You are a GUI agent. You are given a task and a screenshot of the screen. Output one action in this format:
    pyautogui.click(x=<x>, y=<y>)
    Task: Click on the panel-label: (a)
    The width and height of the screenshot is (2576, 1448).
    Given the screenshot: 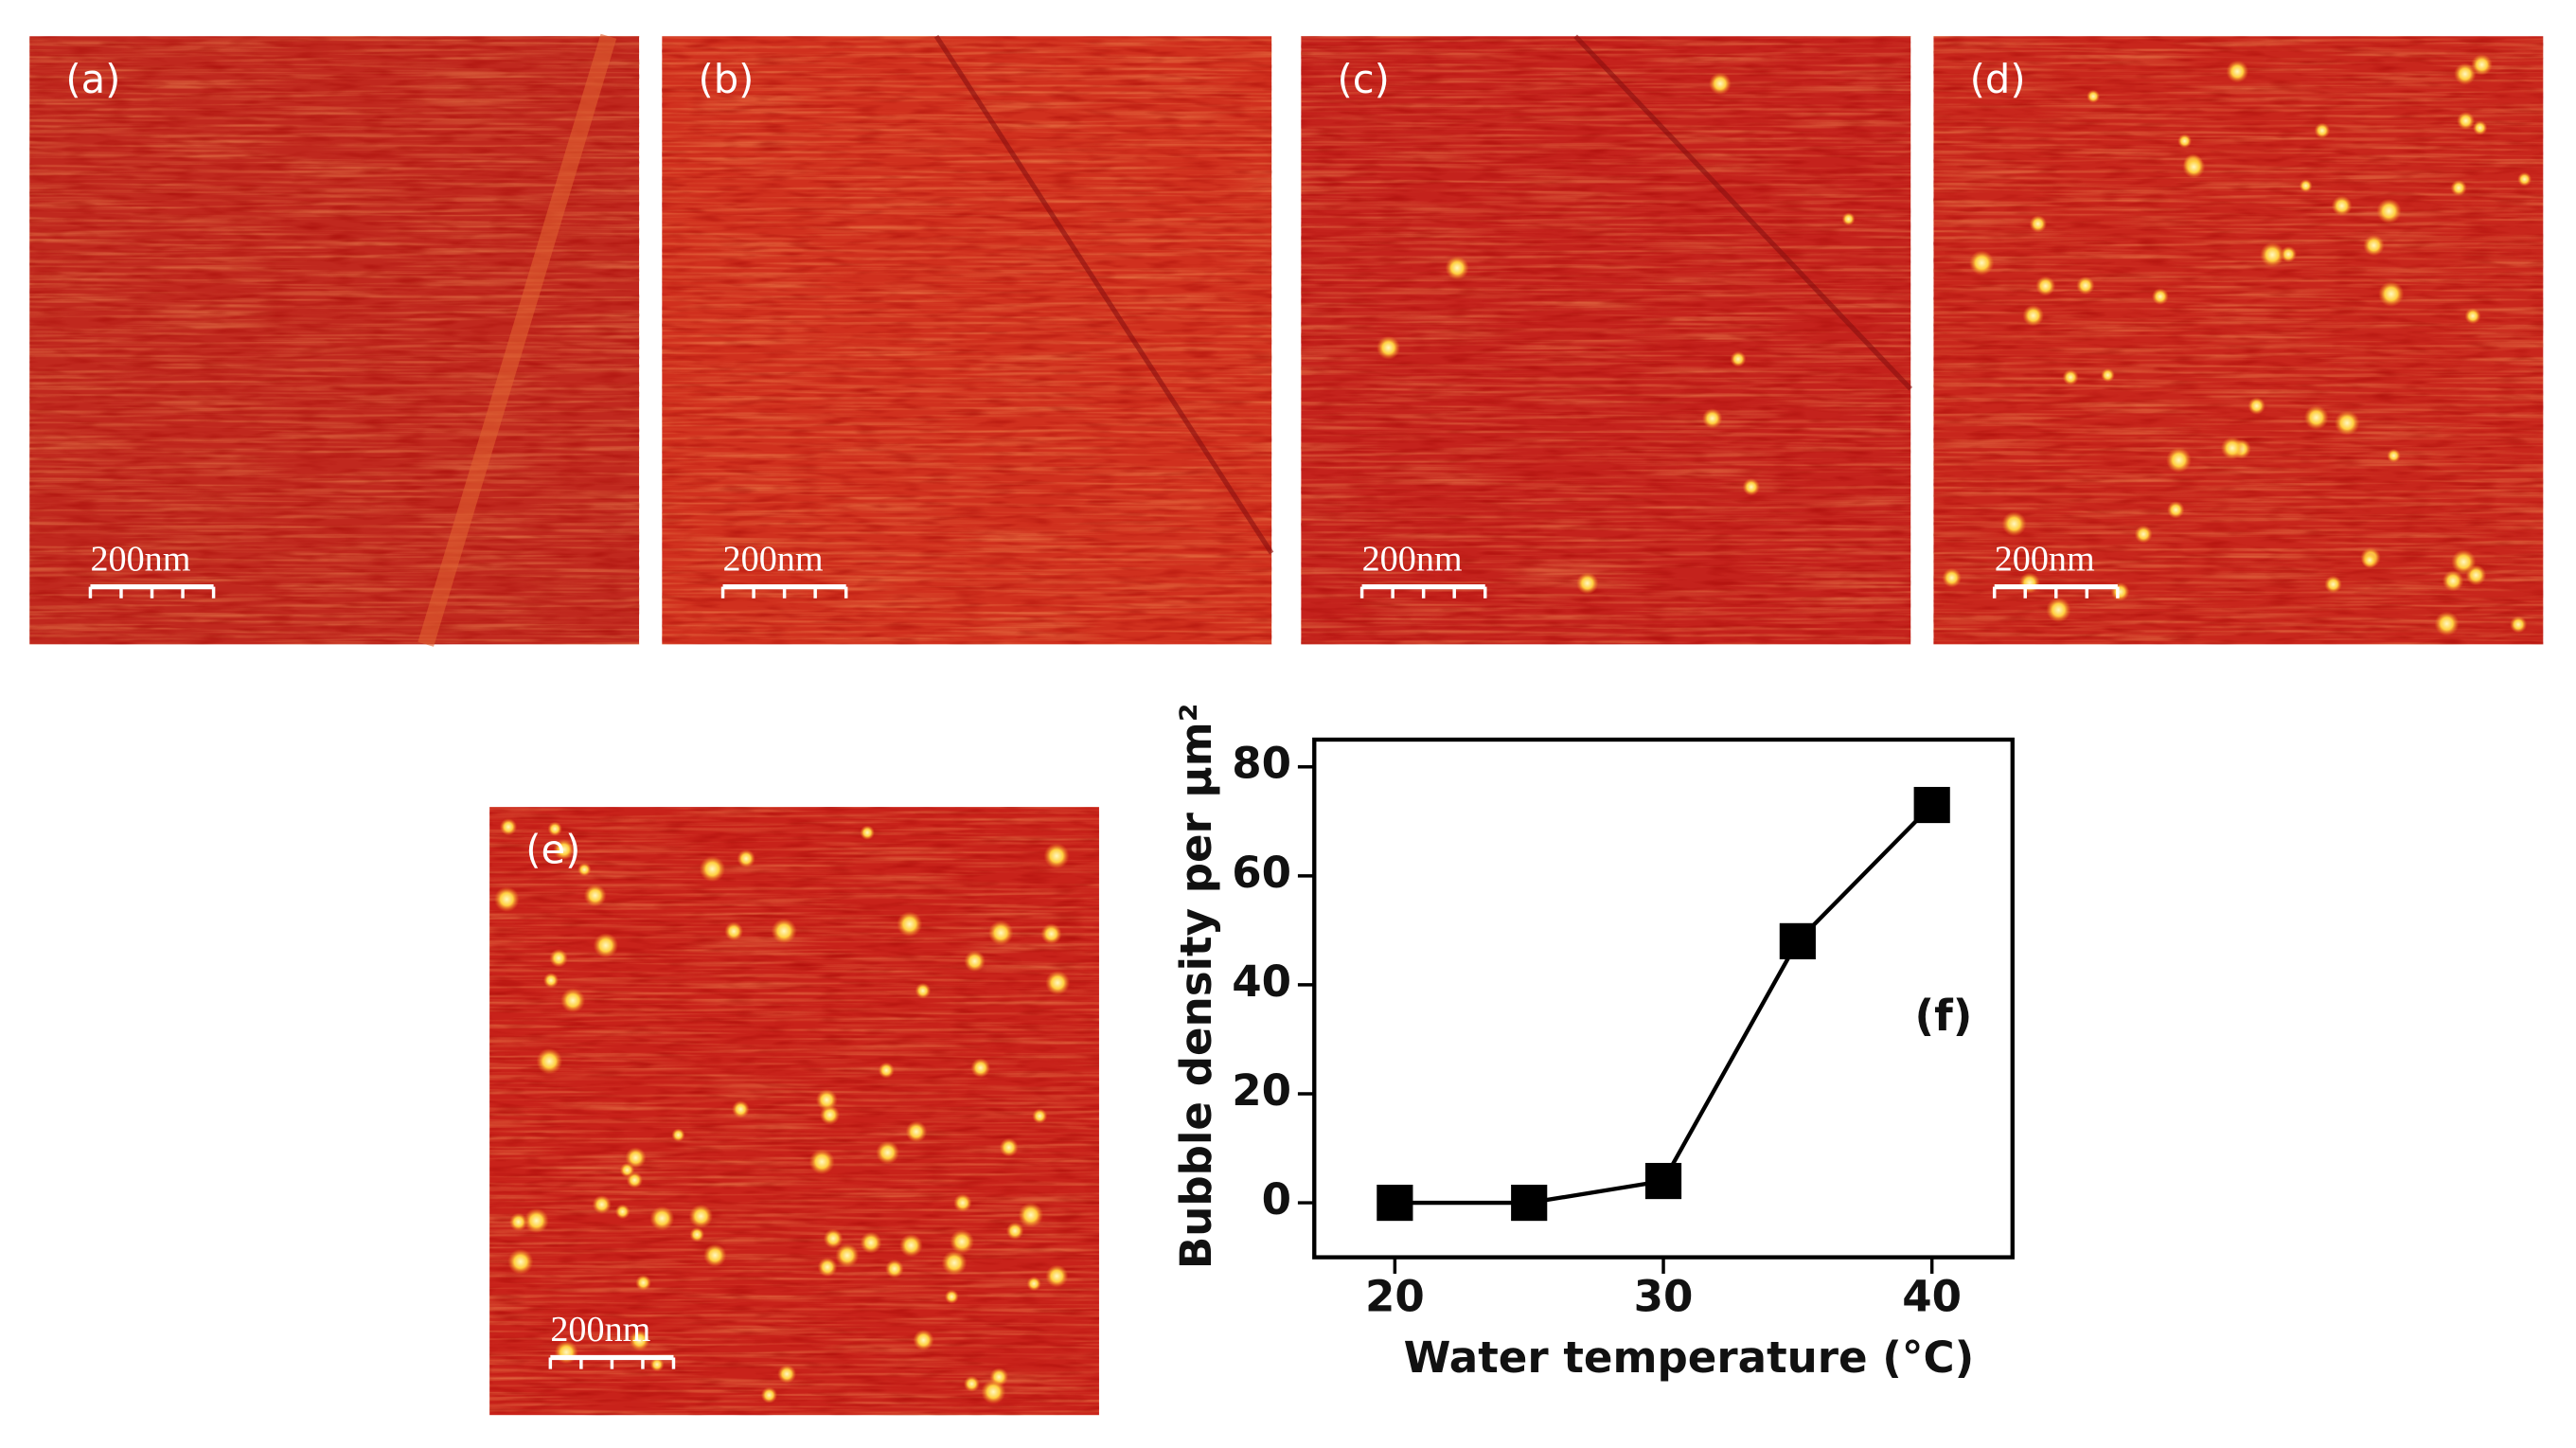 What is the action you would take?
    pyautogui.click(x=92, y=79)
    